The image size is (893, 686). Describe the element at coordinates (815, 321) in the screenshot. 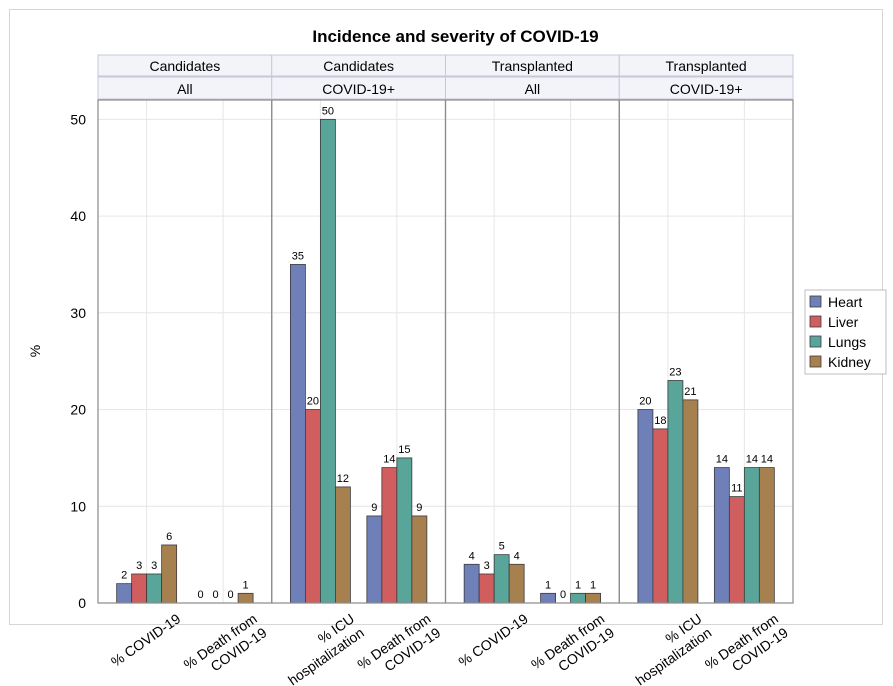

I see `legend-swatch-liver` at that location.